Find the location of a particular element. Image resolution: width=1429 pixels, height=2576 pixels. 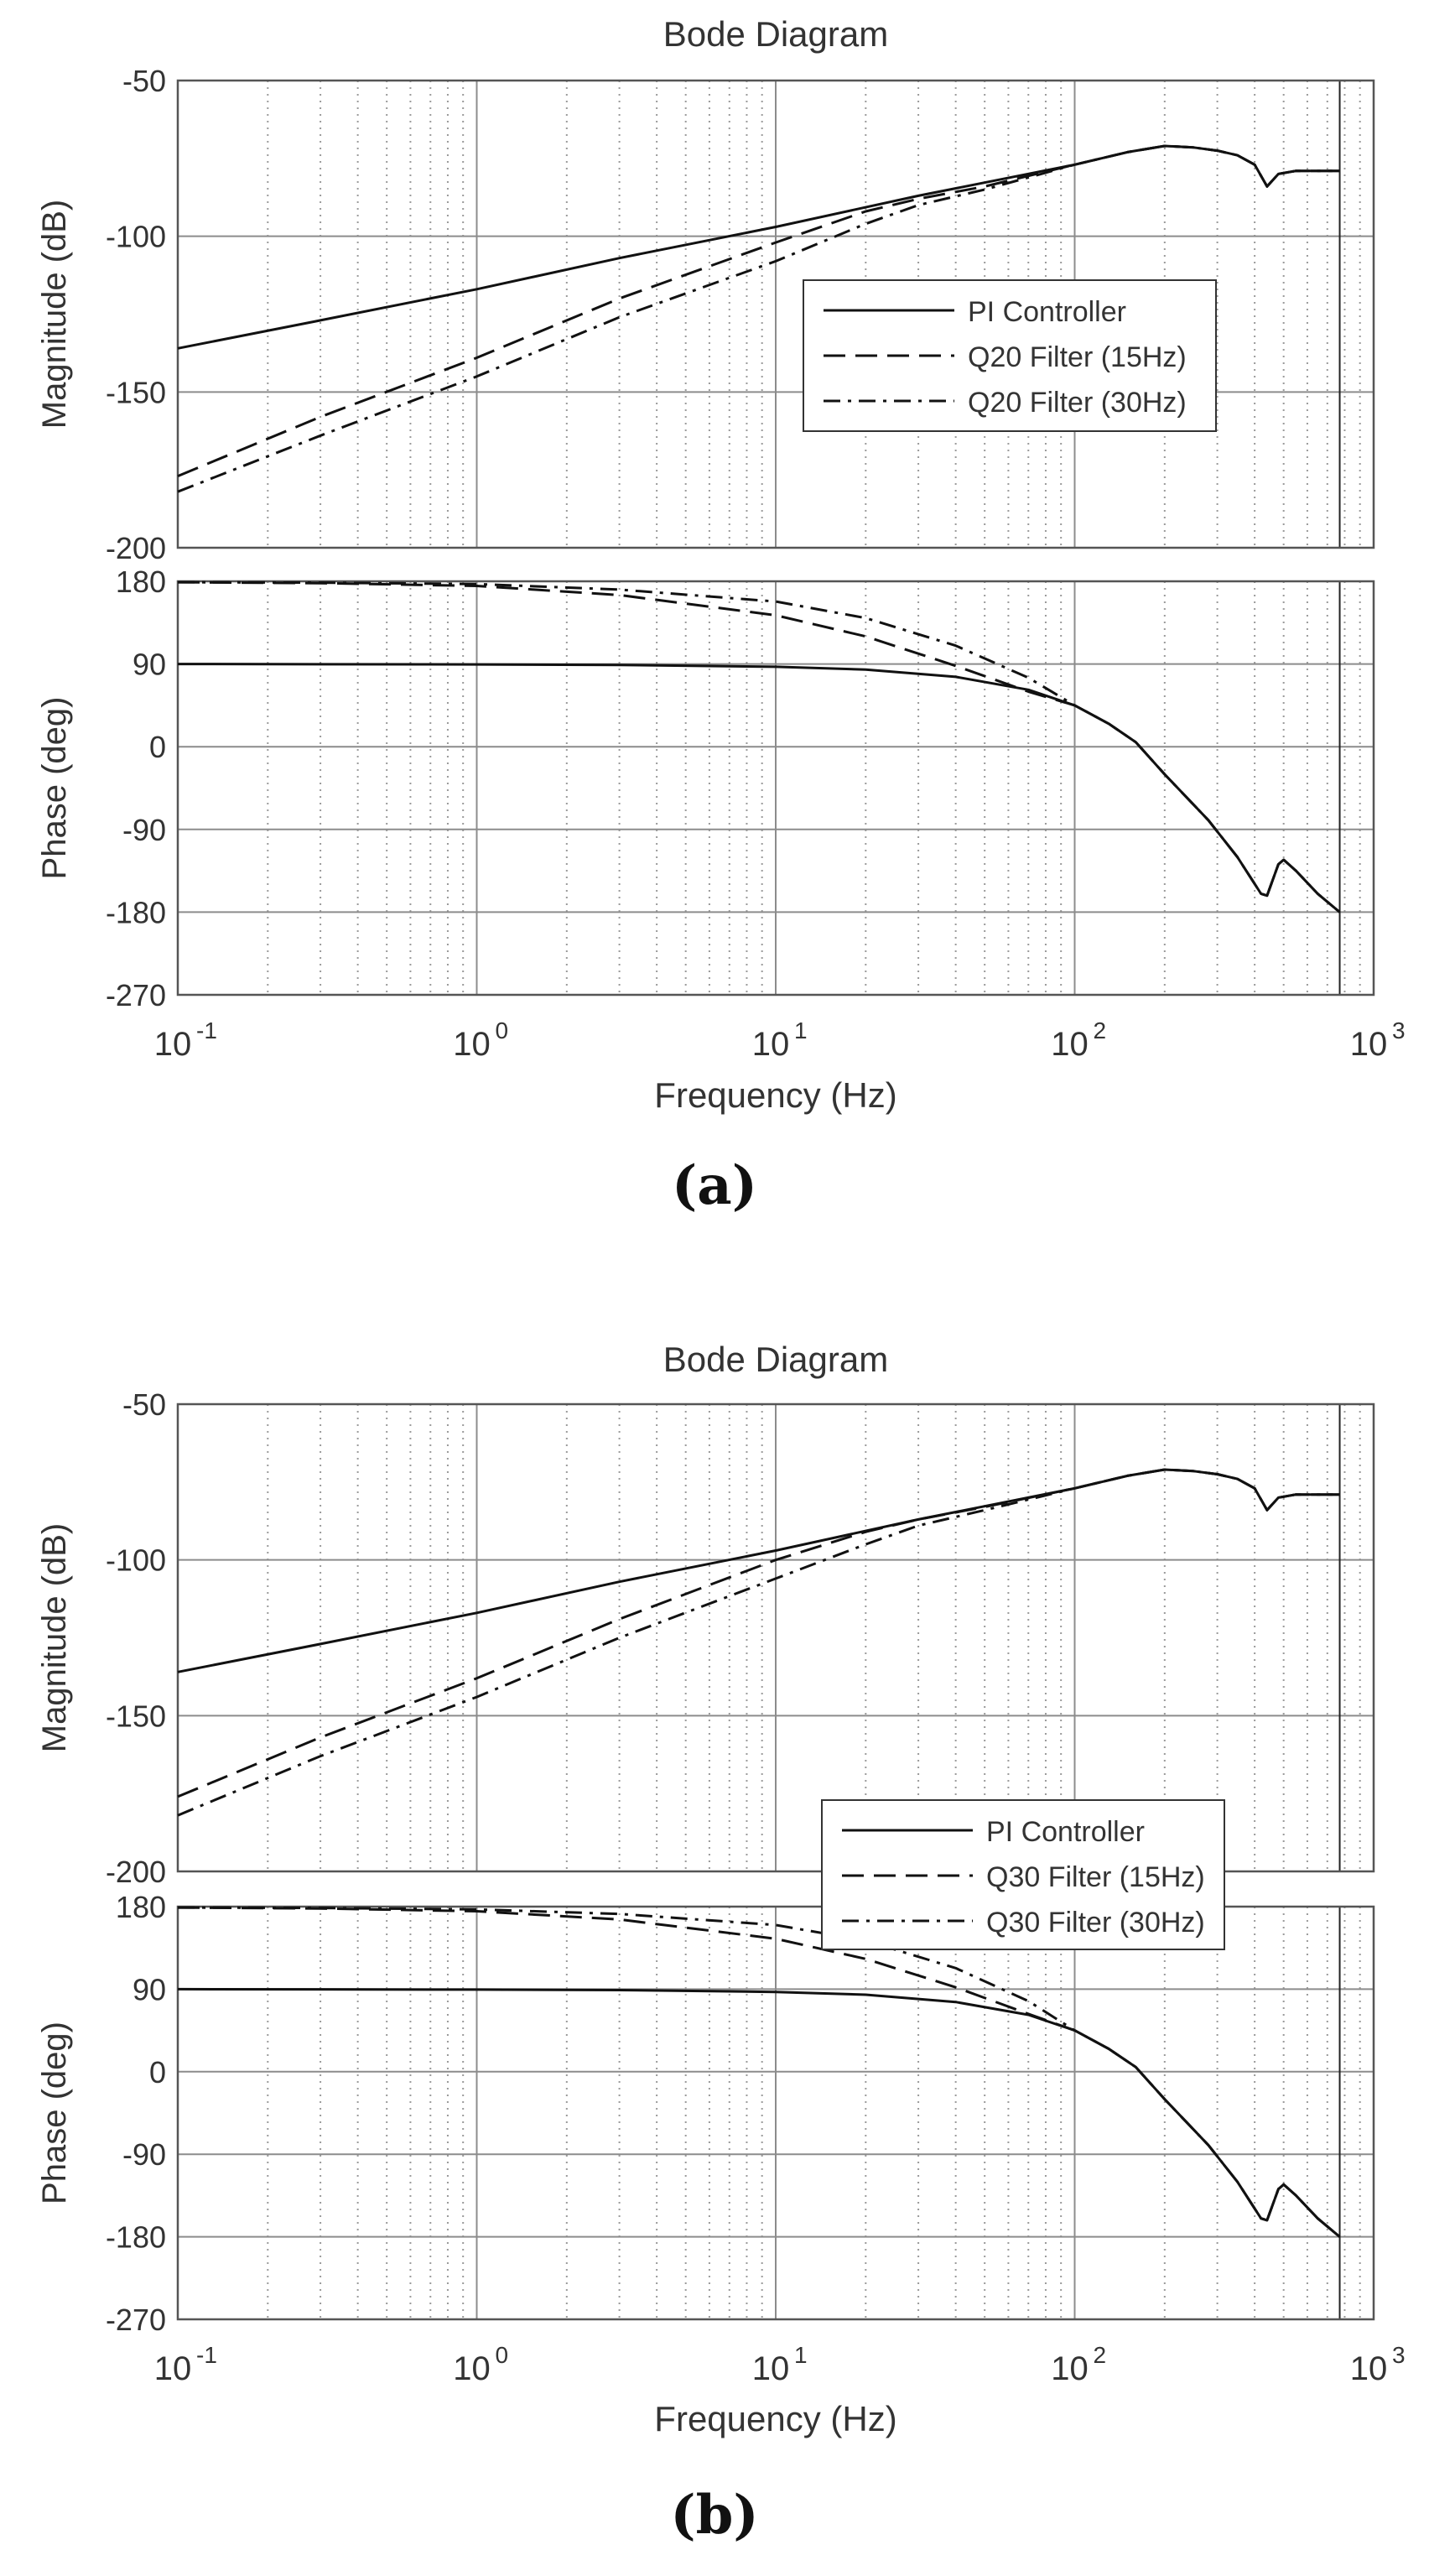

legend-entry: Q20 Filter (15Hz) is located at coordinates (1077, 357).